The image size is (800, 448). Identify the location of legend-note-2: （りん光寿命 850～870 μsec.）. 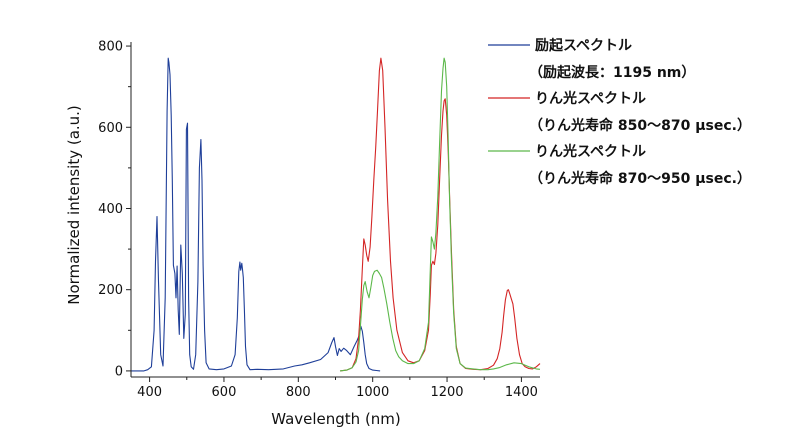
(640, 125).